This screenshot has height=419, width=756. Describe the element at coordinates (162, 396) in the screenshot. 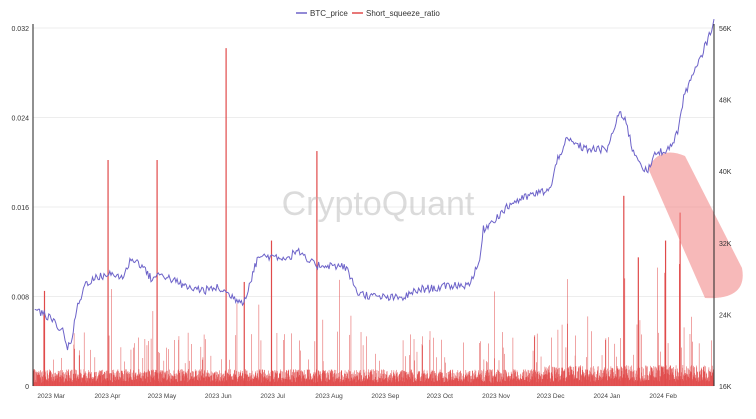

I see `x-tick-label: 2023 May` at that location.